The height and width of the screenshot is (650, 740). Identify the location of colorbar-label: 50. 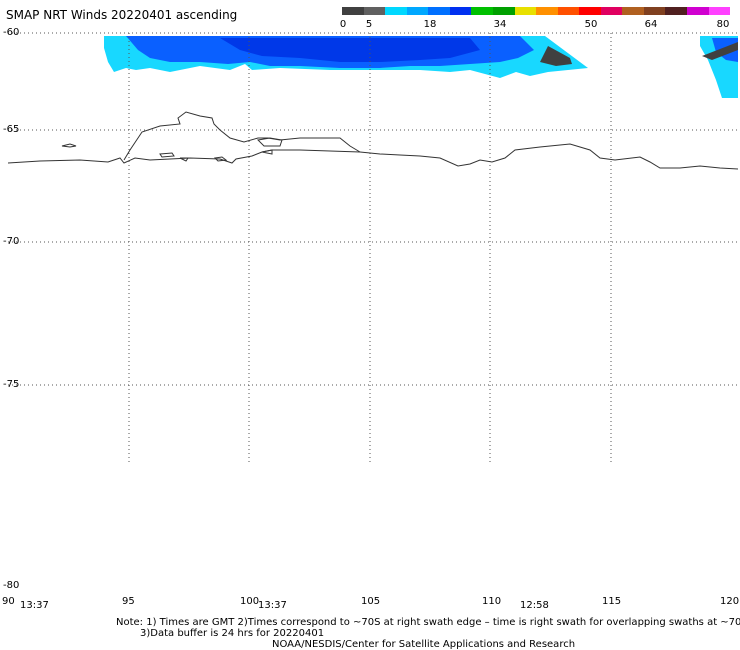
(591, 24).